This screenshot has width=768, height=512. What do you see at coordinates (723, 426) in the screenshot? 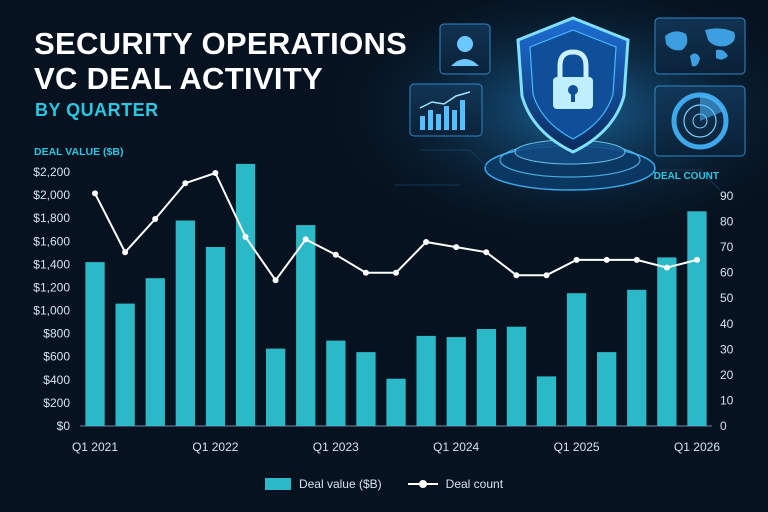
I see `y-tick-label-right: 0` at bounding box center [723, 426].